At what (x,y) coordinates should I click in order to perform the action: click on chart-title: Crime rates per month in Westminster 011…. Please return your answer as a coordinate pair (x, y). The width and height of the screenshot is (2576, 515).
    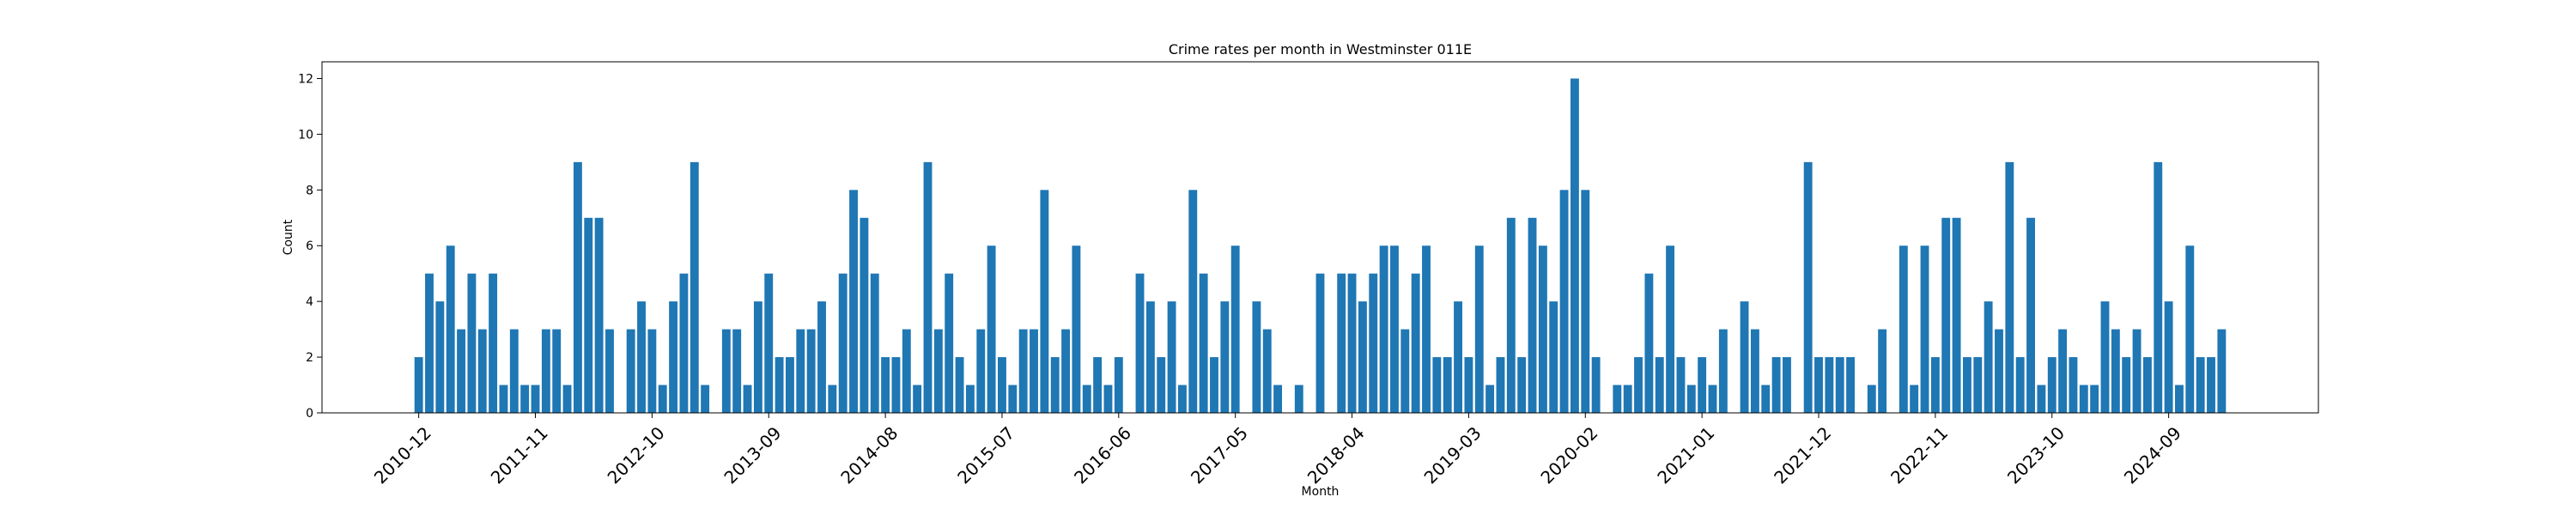
    Looking at the image, I should click on (1320, 49).